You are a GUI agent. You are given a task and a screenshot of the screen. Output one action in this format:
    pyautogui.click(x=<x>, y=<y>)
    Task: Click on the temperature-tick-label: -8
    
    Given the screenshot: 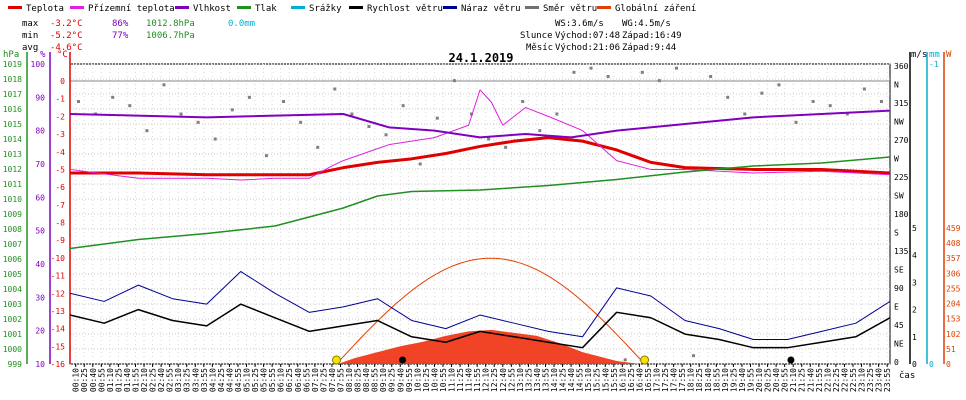 What is the action you would take?
    pyautogui.click(x=60, y=223)
    